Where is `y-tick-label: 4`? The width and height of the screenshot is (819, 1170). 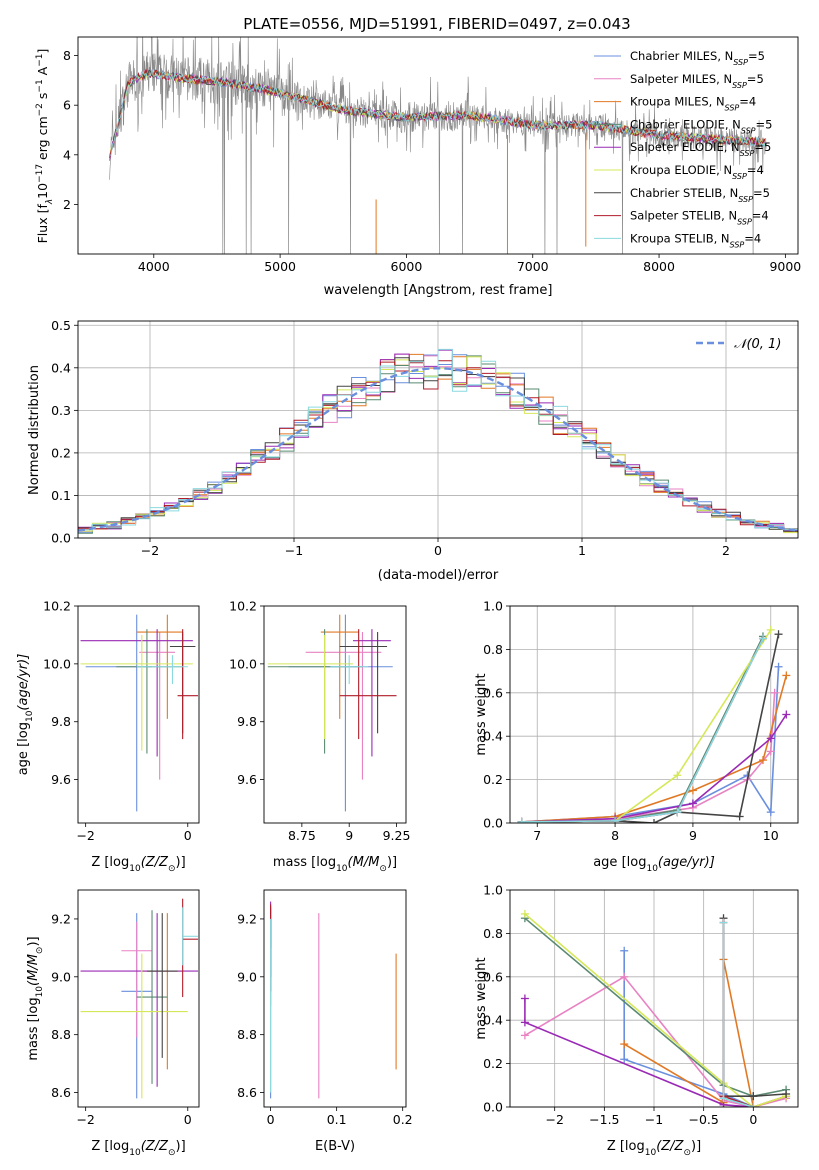 y-tick-label: 4 is located at coordinates (67, 154).